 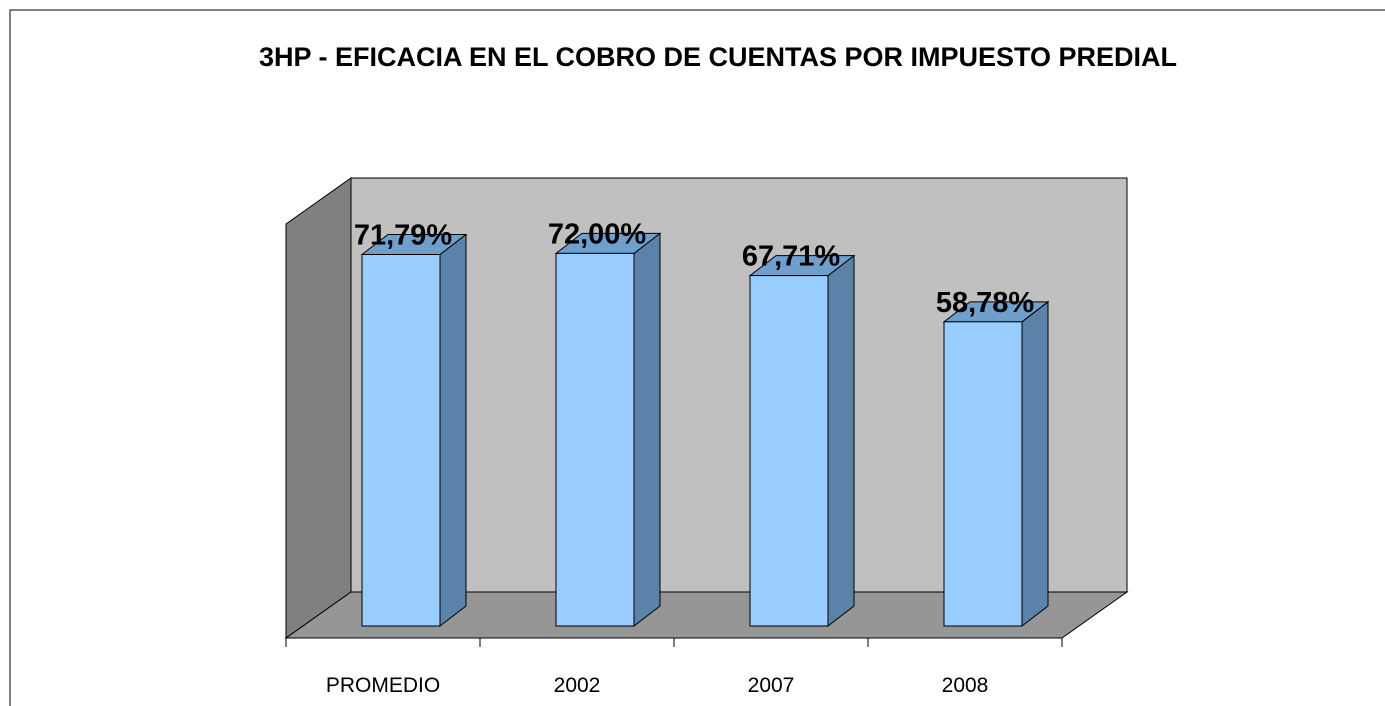 What do you see at coordinates (965, 685) in the screenshot?
I see `x-tick-label: 2008` at bounding box center [965, 685].